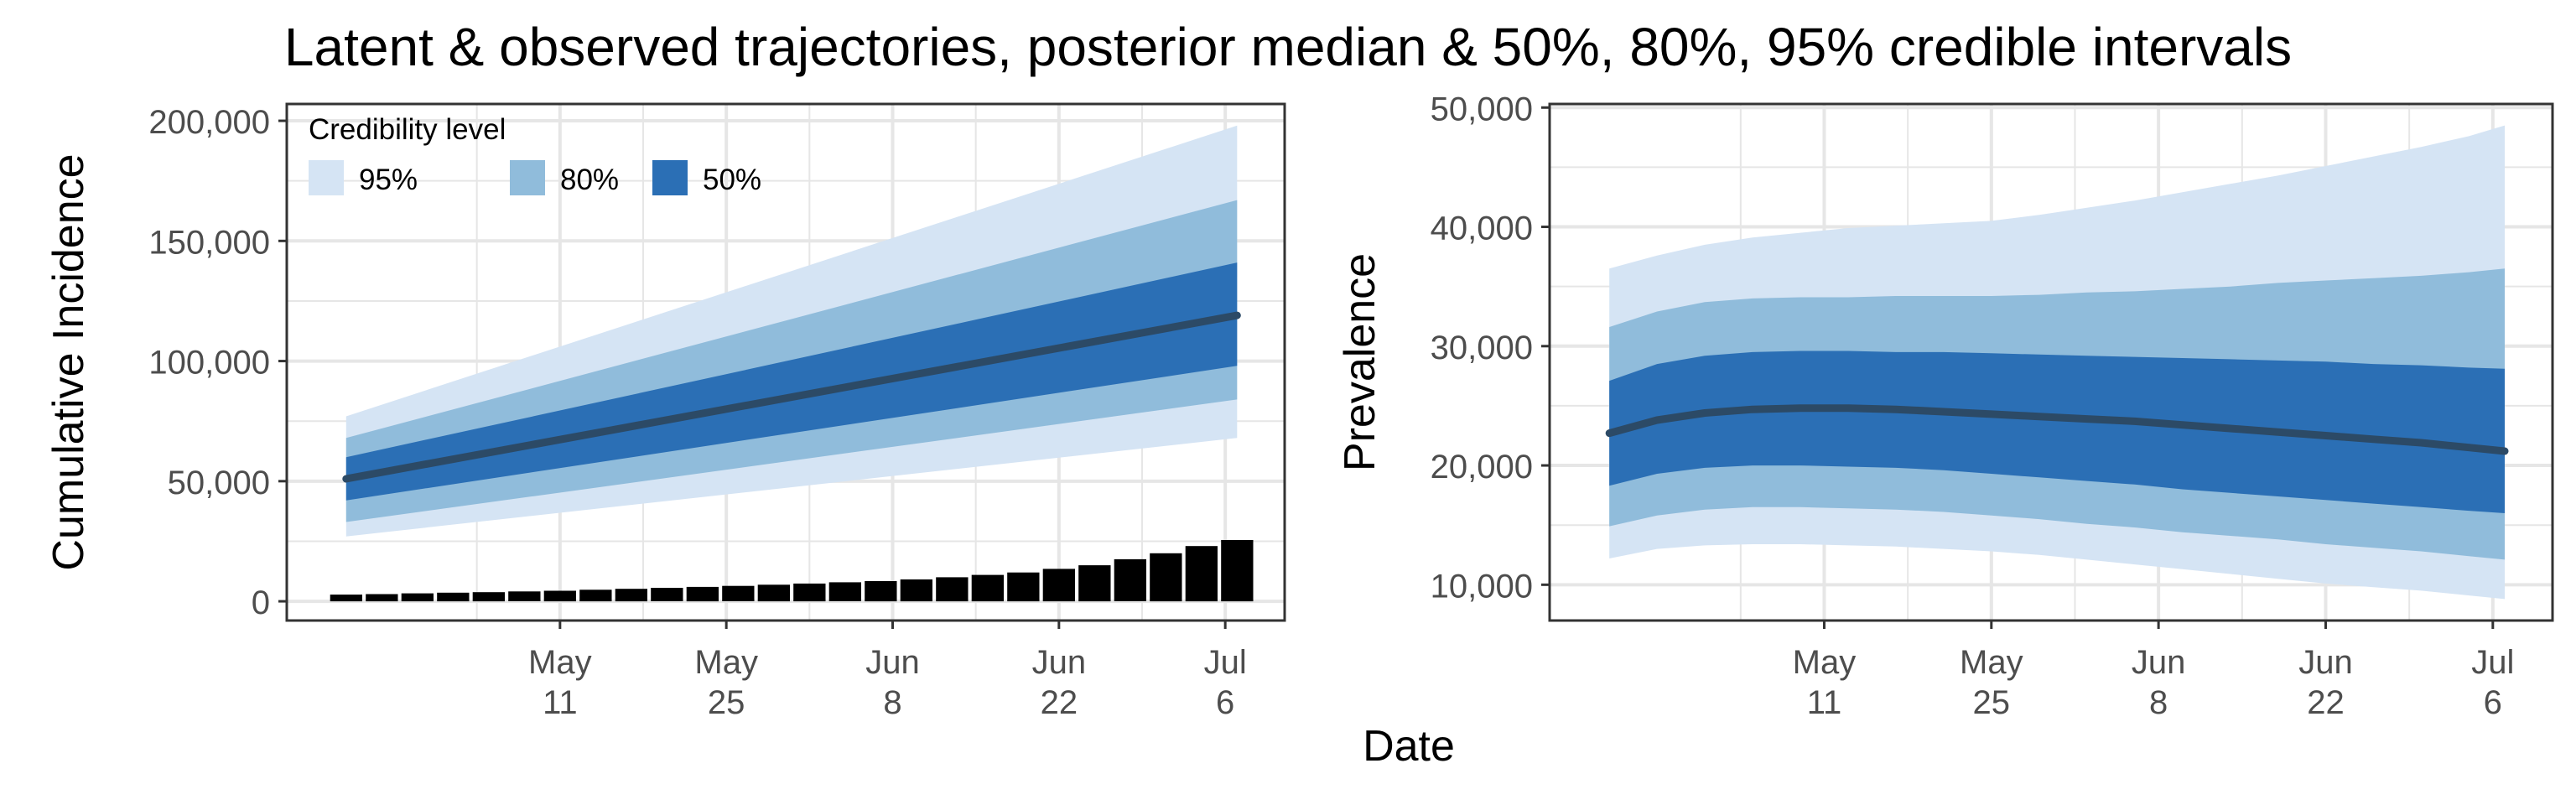 The width and height of the screenshot is (2576, 805). I want to click on y-tick-label: 30,000, so click(1482, 348).